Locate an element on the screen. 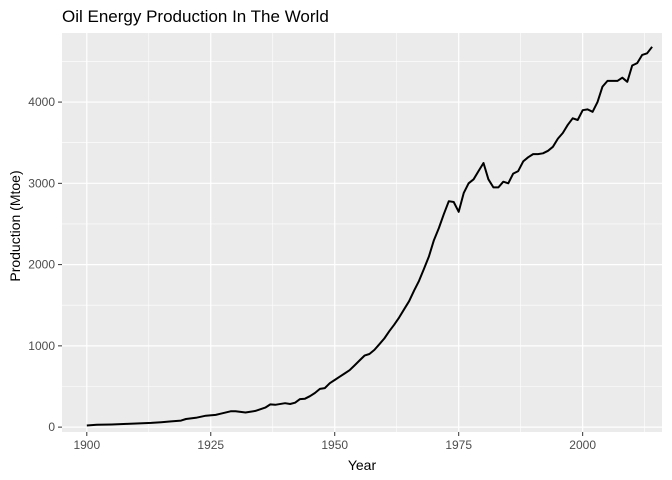 Image resolution: width=672 pixels, height=480 pixels. y-tick-label: 0 is located at coordinates (51, 427).